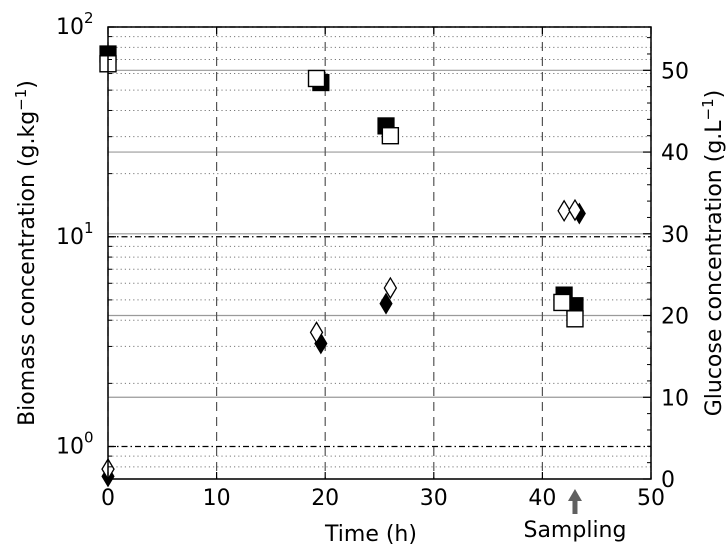  I want to click on y-tick-exponent: 2, so click(89, 18).